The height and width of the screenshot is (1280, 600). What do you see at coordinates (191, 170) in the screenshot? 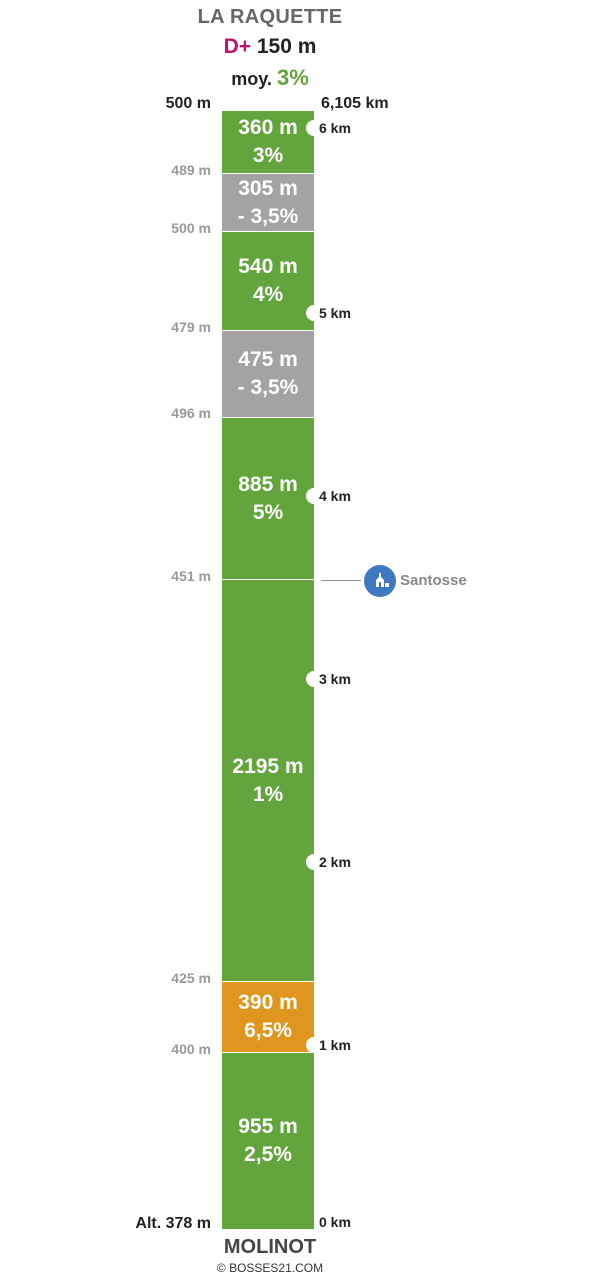
I see `altitude-label: 489 m` at bounding box center [191, 170].